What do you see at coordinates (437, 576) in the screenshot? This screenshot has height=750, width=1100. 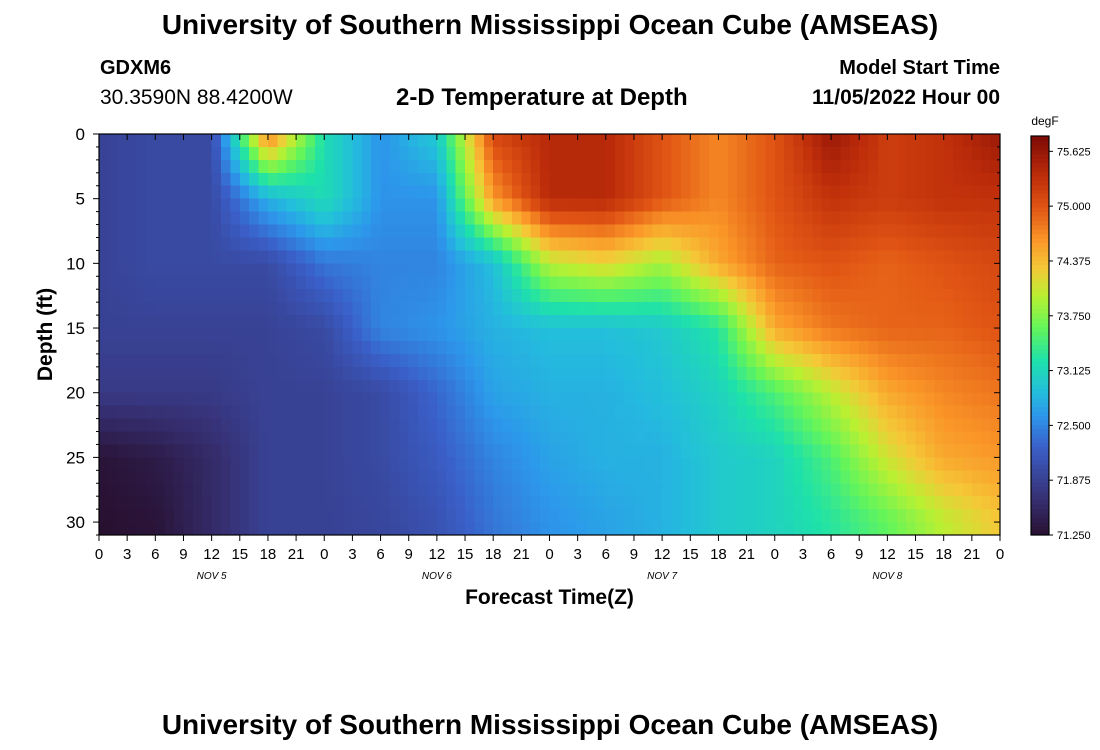 I see `day-label: NOV 6` at bounding box center [437, 576].